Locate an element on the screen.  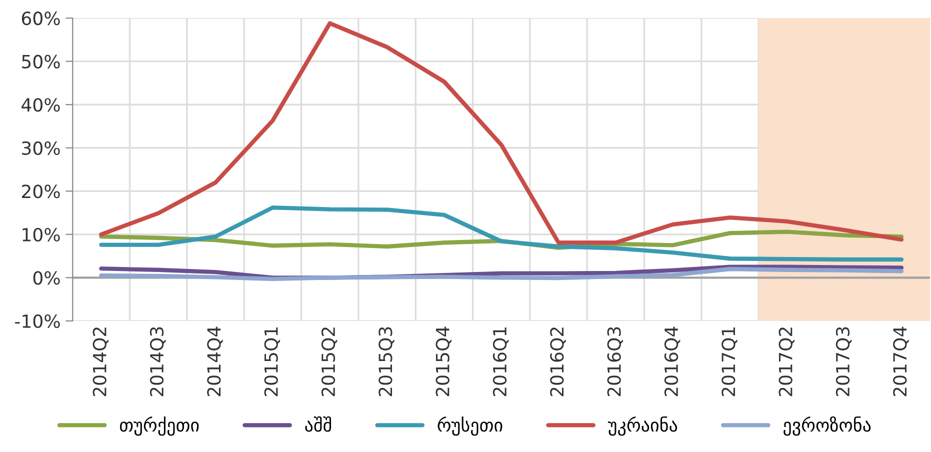
x-tick-label: 2015Q3 is located at coordinates (386, 361).